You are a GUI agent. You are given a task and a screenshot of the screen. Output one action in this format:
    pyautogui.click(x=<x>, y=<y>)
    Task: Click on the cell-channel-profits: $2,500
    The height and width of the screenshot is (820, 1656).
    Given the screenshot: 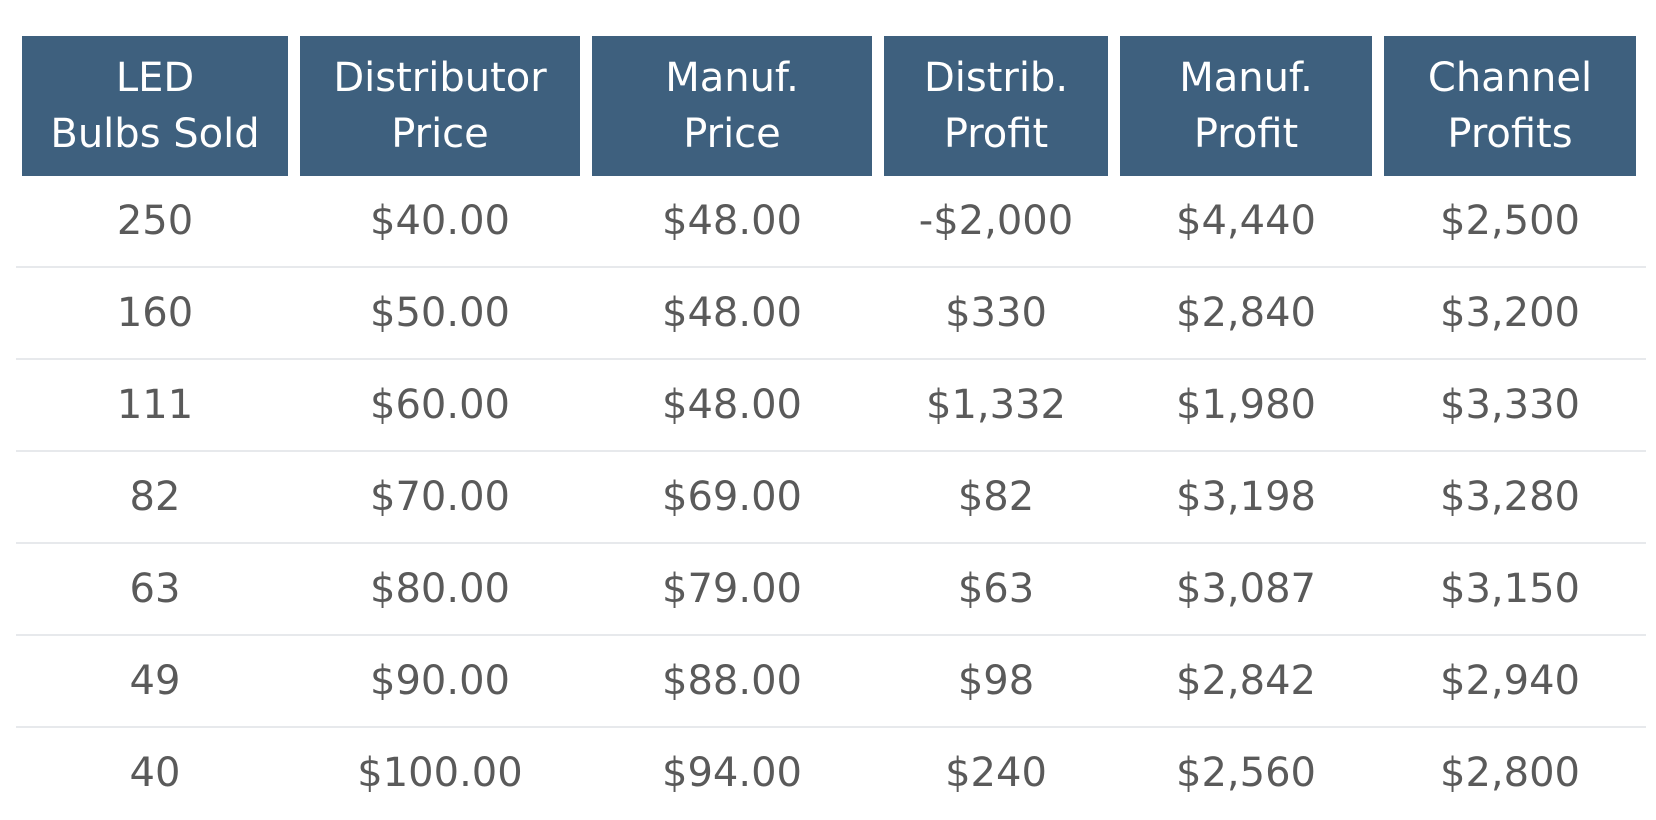 What is the action you would take?
    pyautogui.click(x=1510, y=221)
    